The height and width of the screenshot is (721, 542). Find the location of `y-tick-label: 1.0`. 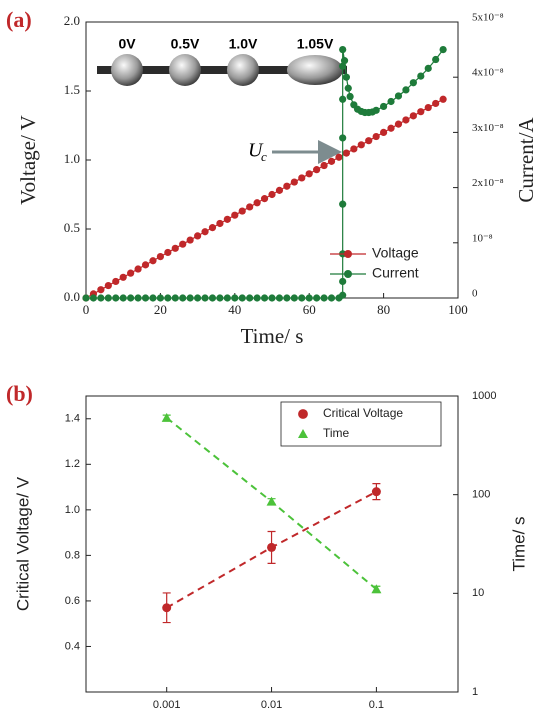

y-tick-label: 1.0 is located at coordinates (72, 158).